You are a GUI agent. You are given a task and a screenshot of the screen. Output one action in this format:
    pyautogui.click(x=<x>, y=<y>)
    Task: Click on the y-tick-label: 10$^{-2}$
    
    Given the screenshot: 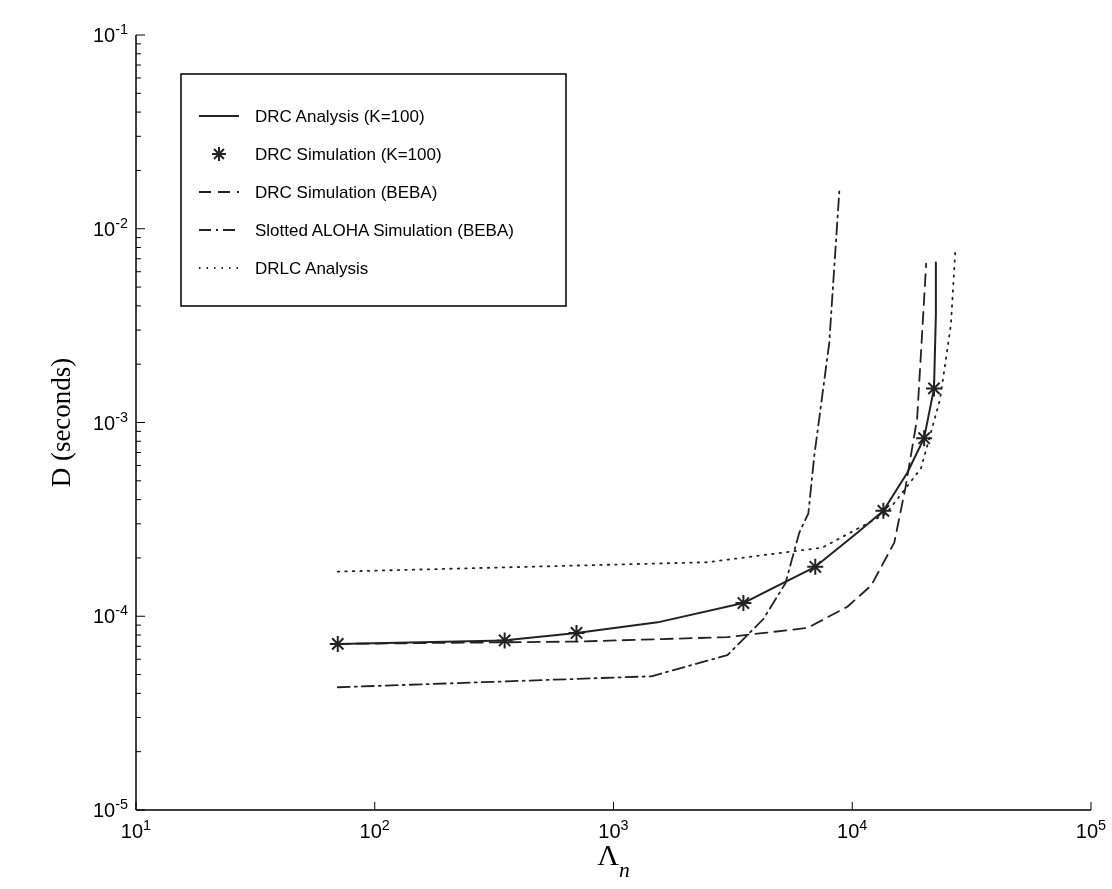 What is the action you would take?
    pyautogui.click(x=110, y=227)
    